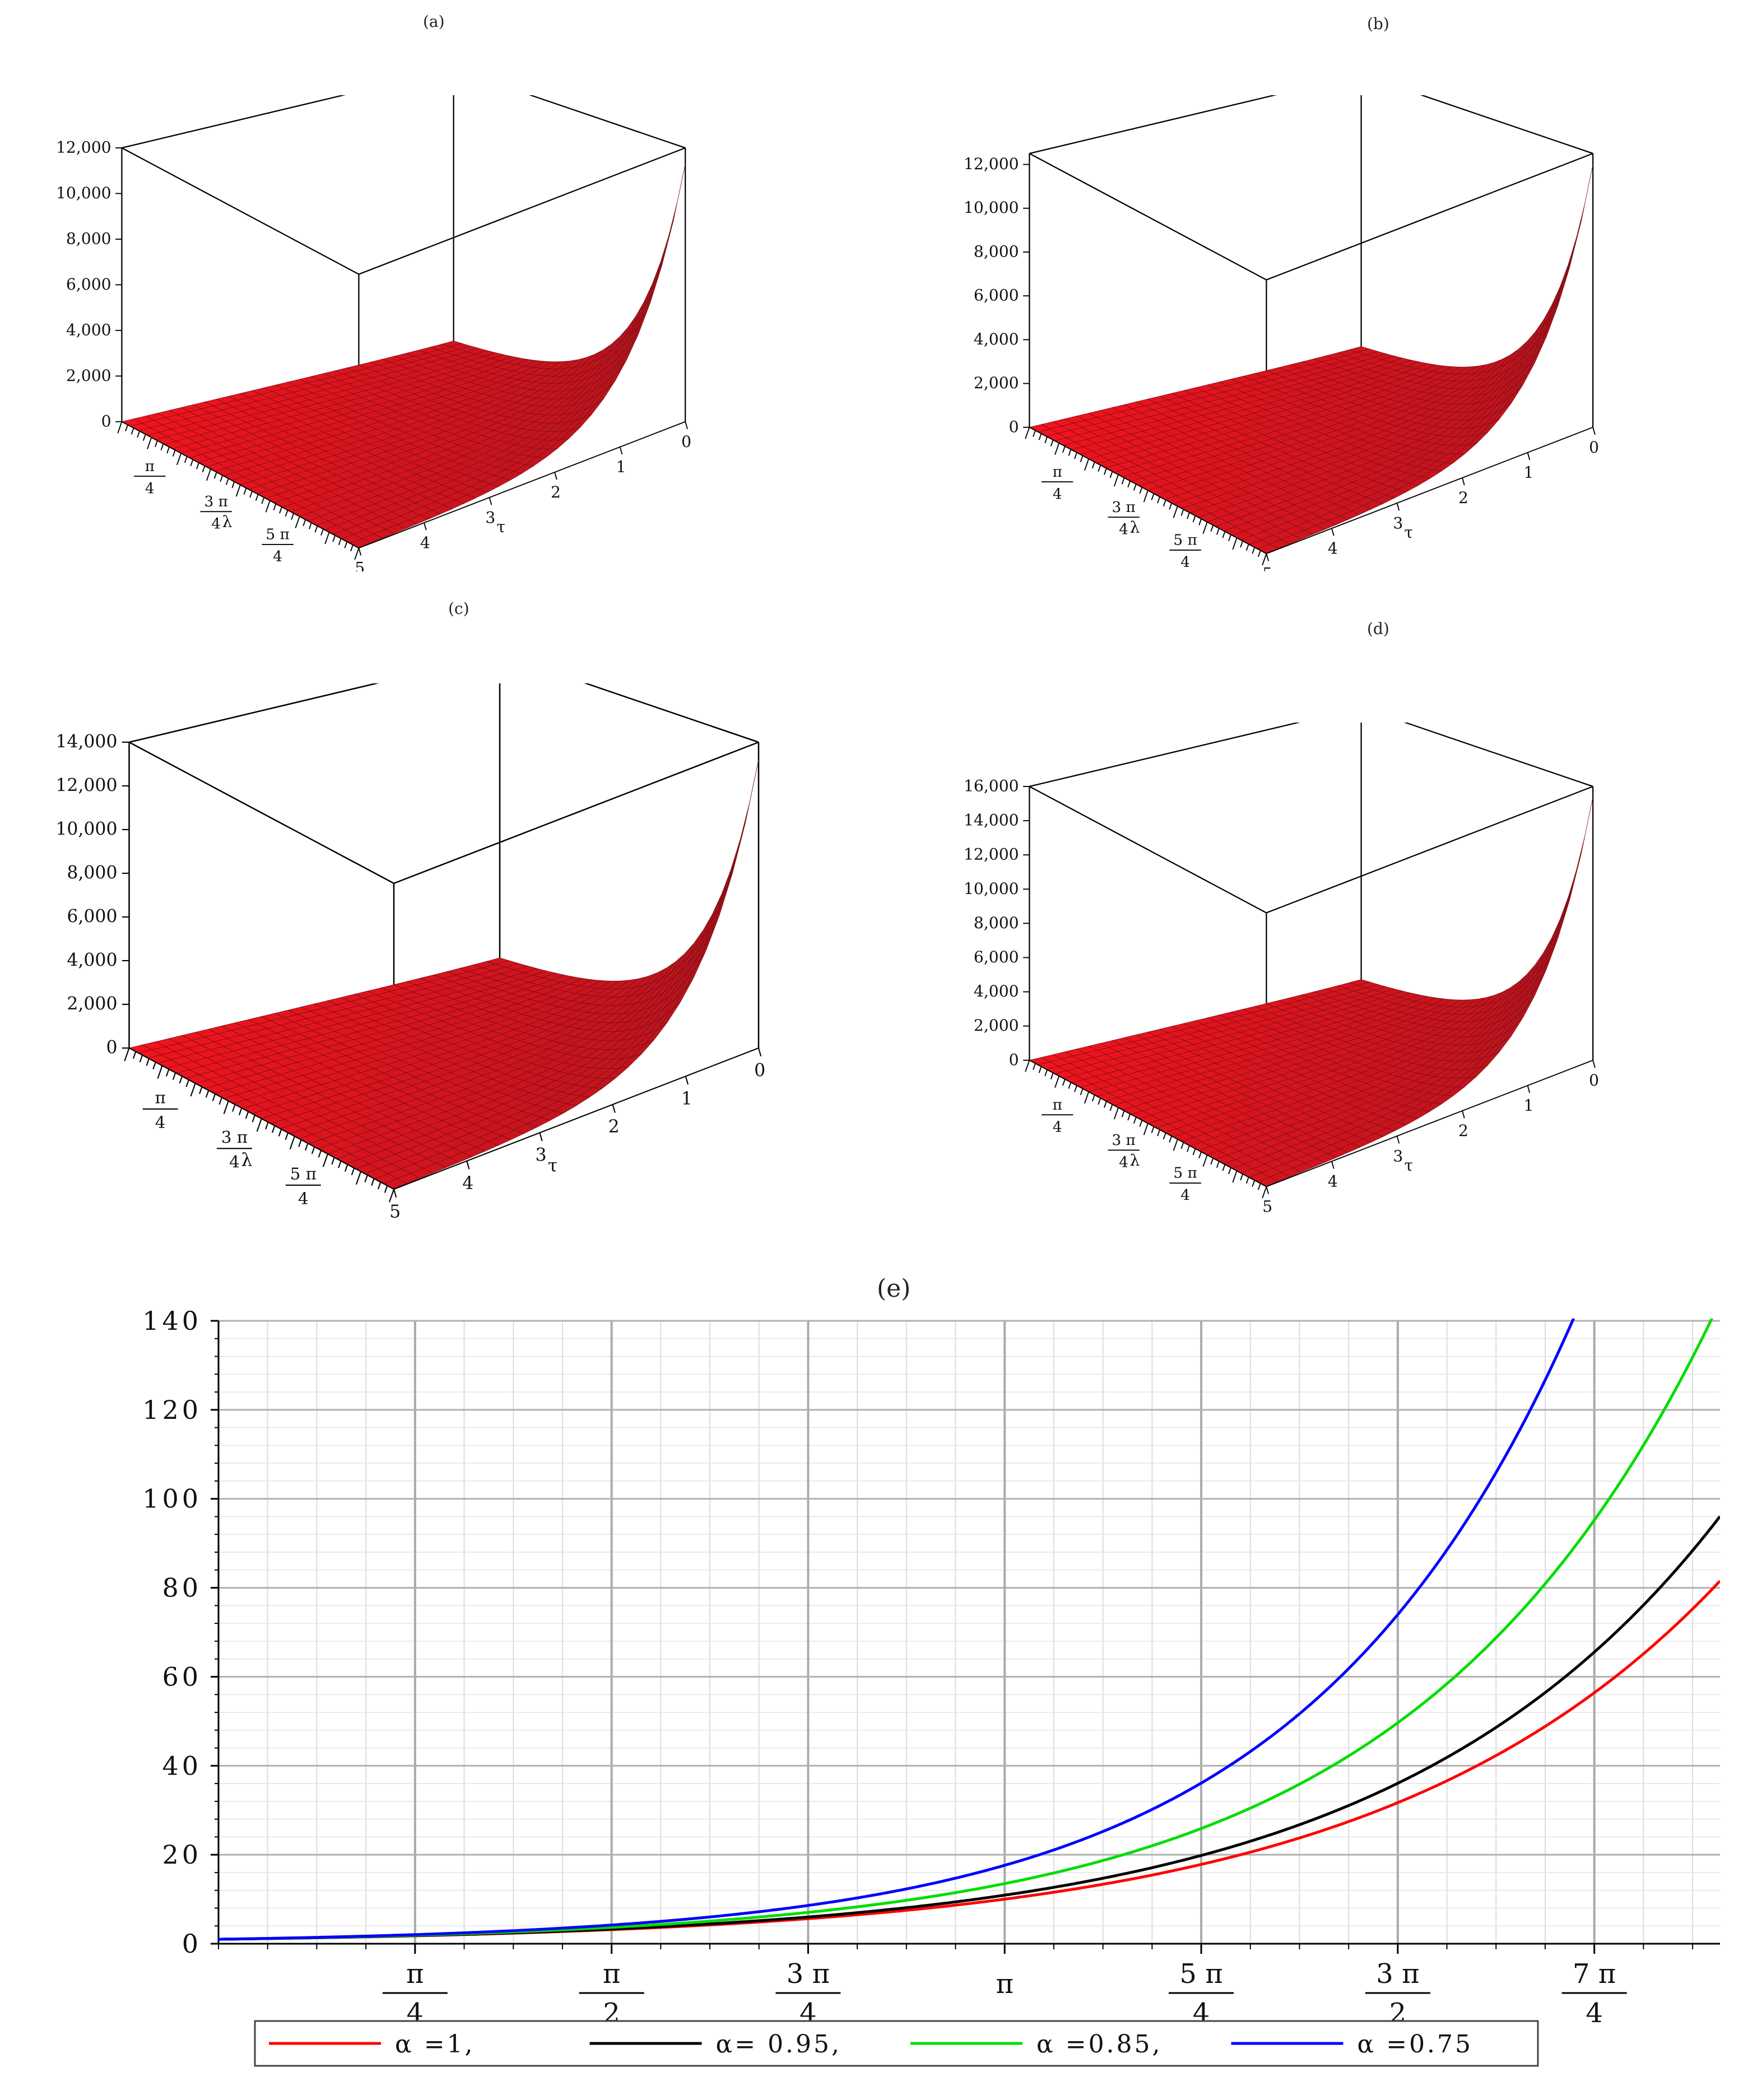 The image size is (1748, 2100). I want to click on panel-a-title: (a), so click(434, 22).